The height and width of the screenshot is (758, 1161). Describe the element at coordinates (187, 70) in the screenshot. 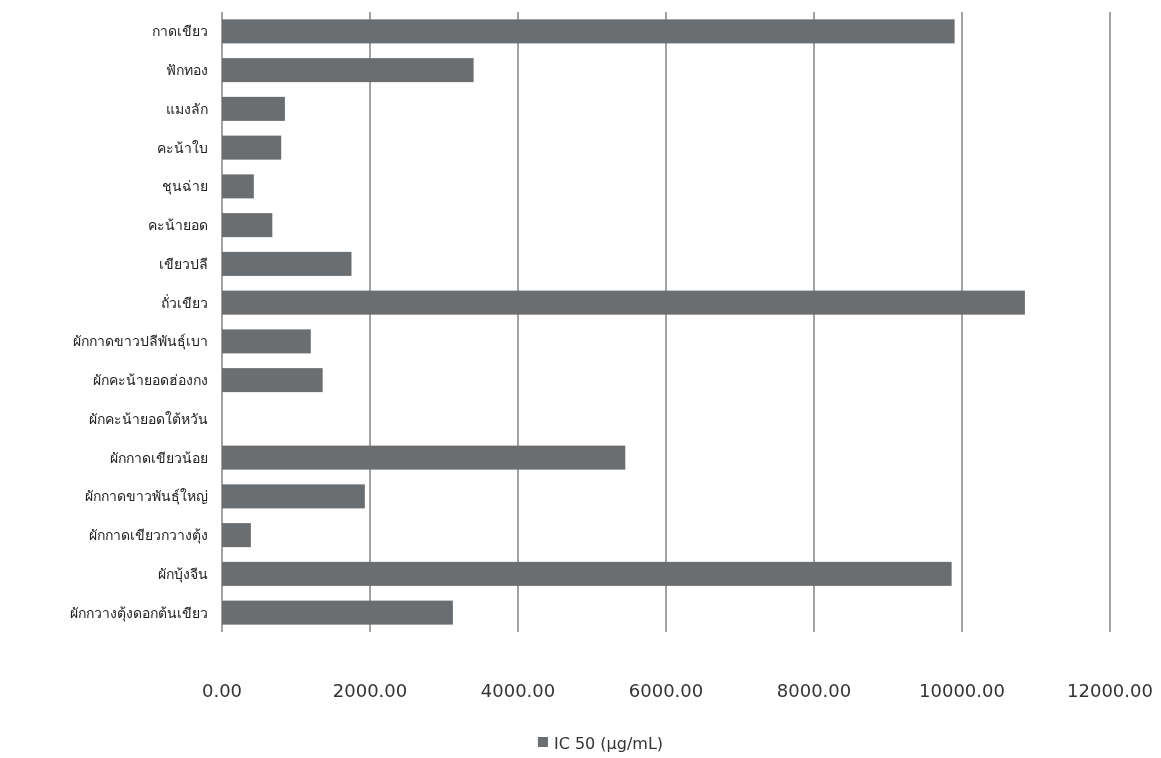

I see `y-tick-label: ฟักทอง` at that location.